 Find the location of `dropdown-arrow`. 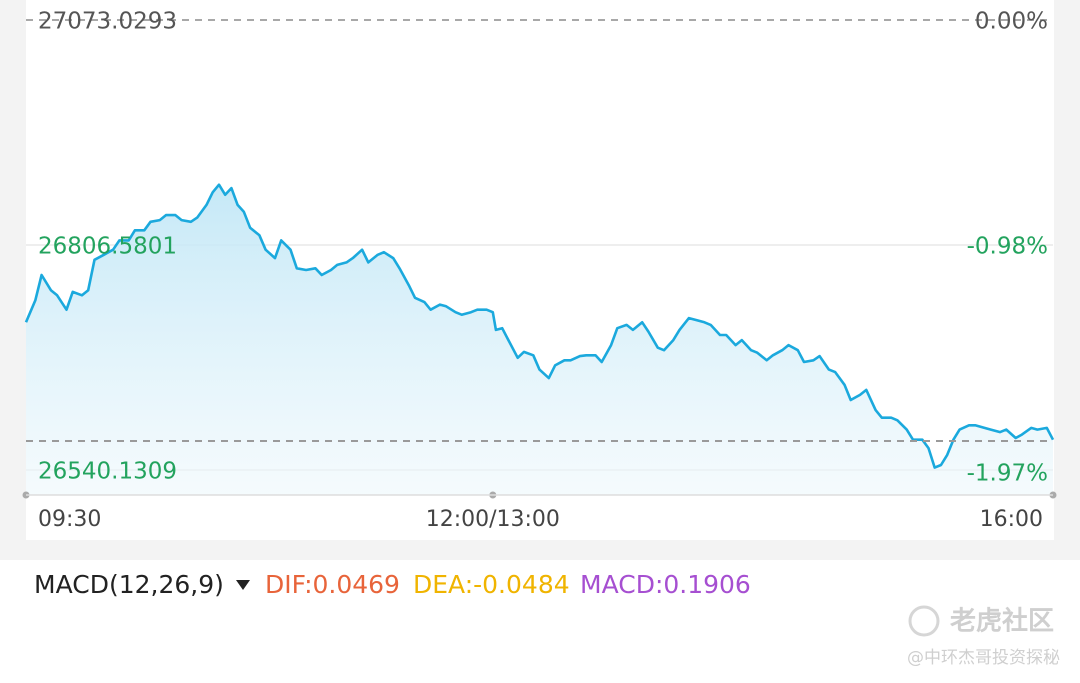

dropdown-arrow is located at coordinates (243, 585).